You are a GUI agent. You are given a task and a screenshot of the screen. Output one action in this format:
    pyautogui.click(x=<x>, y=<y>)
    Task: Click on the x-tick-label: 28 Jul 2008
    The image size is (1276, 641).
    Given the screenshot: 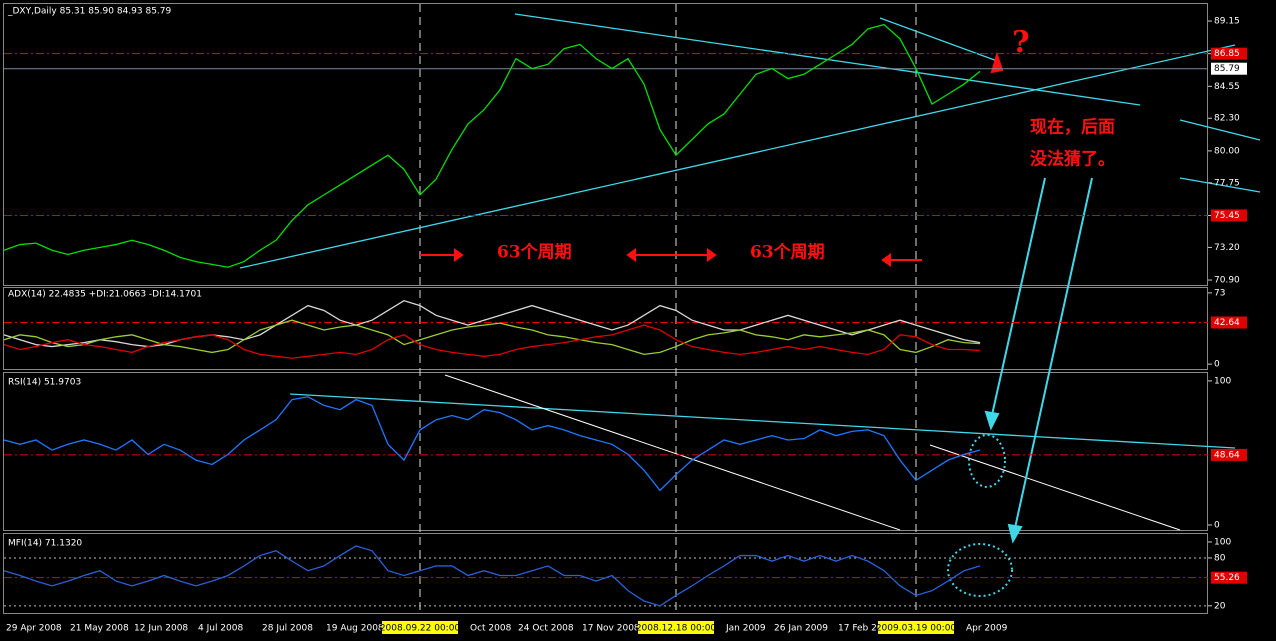 What is the action you would take?
    pyautogui.click(x=287, y=629)
    